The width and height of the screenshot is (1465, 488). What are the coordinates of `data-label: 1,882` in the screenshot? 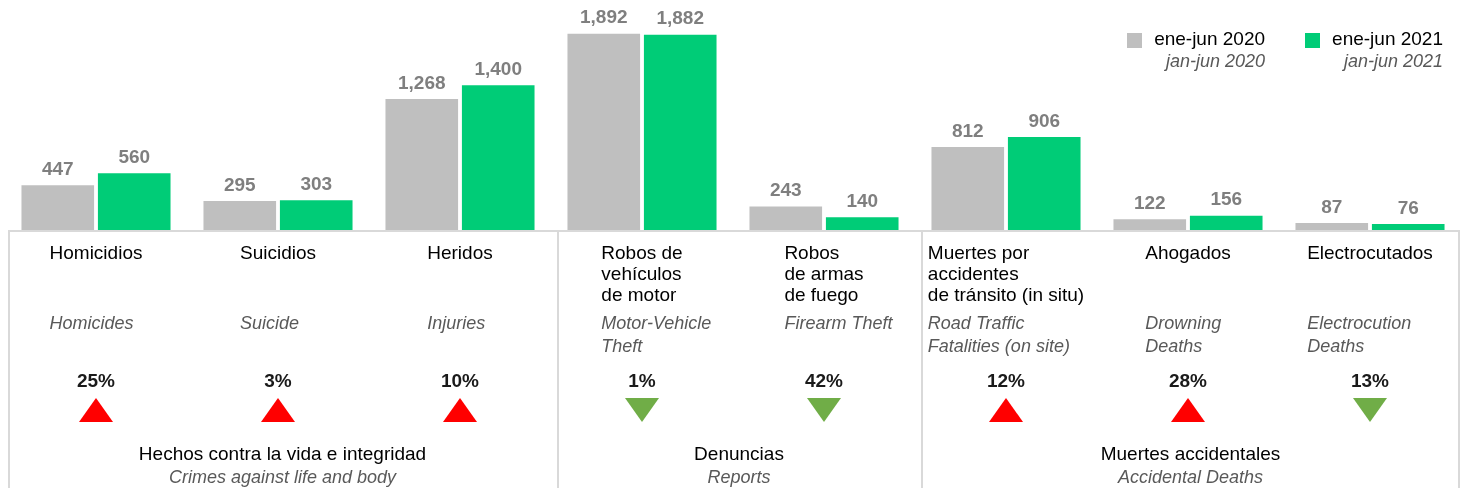 It's located at (680, 18).